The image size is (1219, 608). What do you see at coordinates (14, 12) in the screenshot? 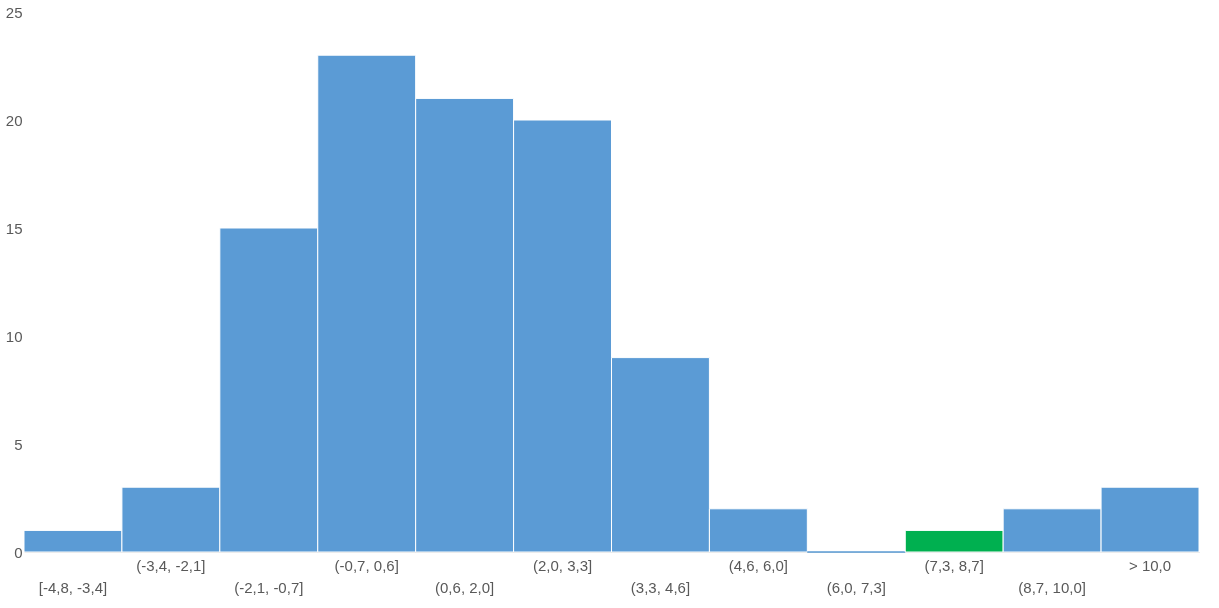
I see `y-tick-label: 25` at bounding box center [14, 12].